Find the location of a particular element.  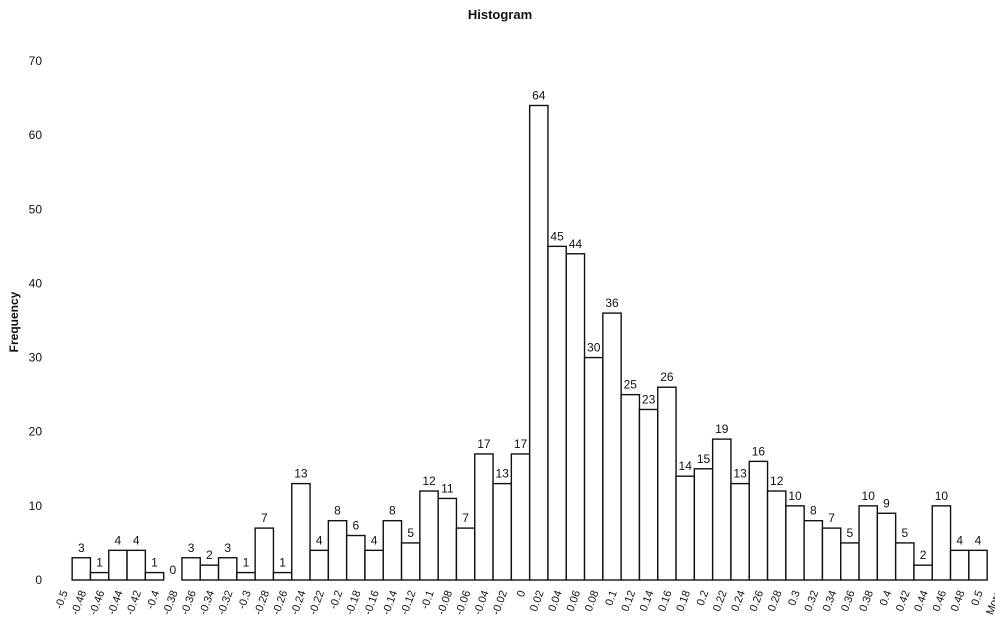

x-tick-label: 0.22 is located at coordinates (720, 601).